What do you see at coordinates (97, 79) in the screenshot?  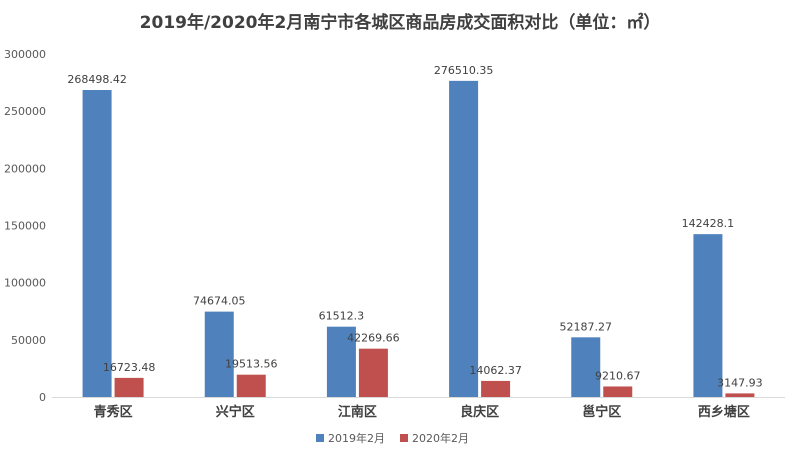 I see `bar-value-label: 268498.42` at bounding box center [97, 79].